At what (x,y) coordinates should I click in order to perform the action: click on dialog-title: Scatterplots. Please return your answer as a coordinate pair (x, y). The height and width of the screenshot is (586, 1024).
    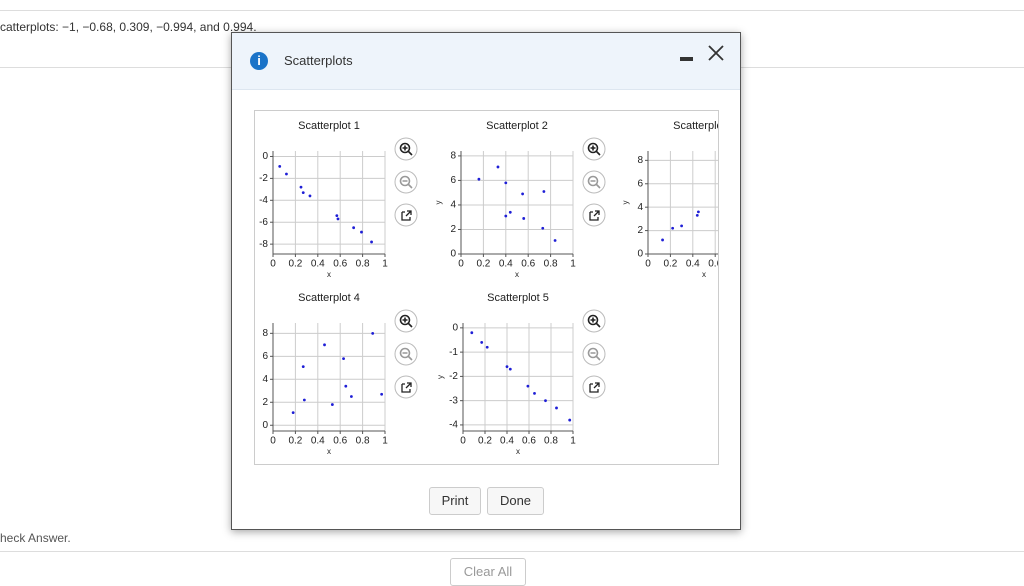
    Looking at the image, I should click on (318, 60).